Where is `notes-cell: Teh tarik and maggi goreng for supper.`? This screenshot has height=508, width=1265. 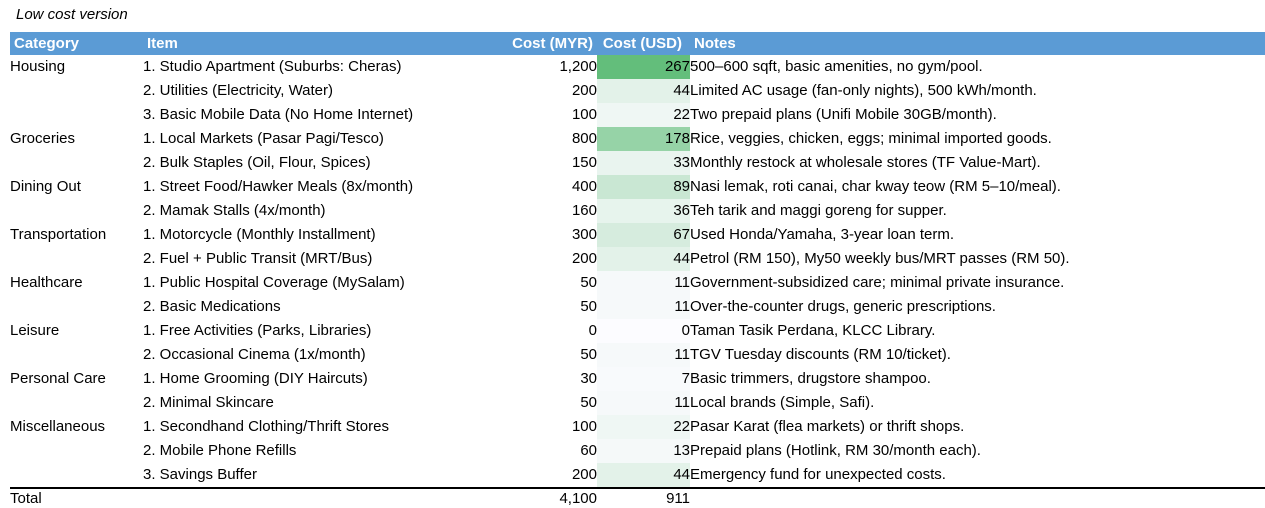
notes-cell: Teh tarik and maggi goreng for supper. is located at coordinates (818, 210).